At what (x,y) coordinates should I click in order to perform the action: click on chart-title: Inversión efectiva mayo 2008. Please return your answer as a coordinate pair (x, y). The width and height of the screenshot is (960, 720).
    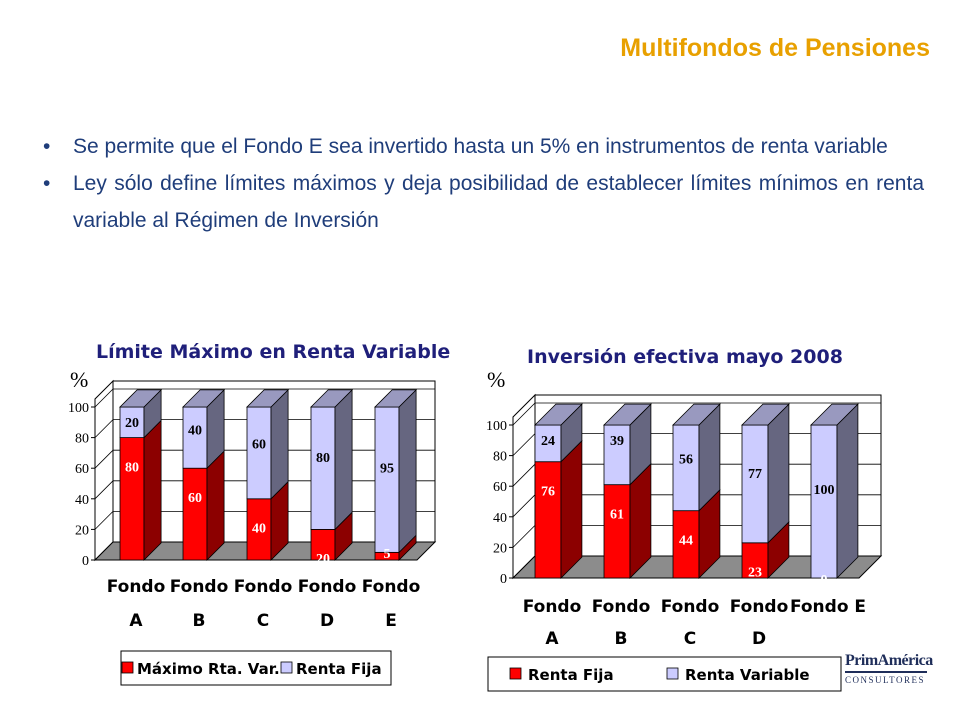
    Looking at the image, I should click on (685, 357).